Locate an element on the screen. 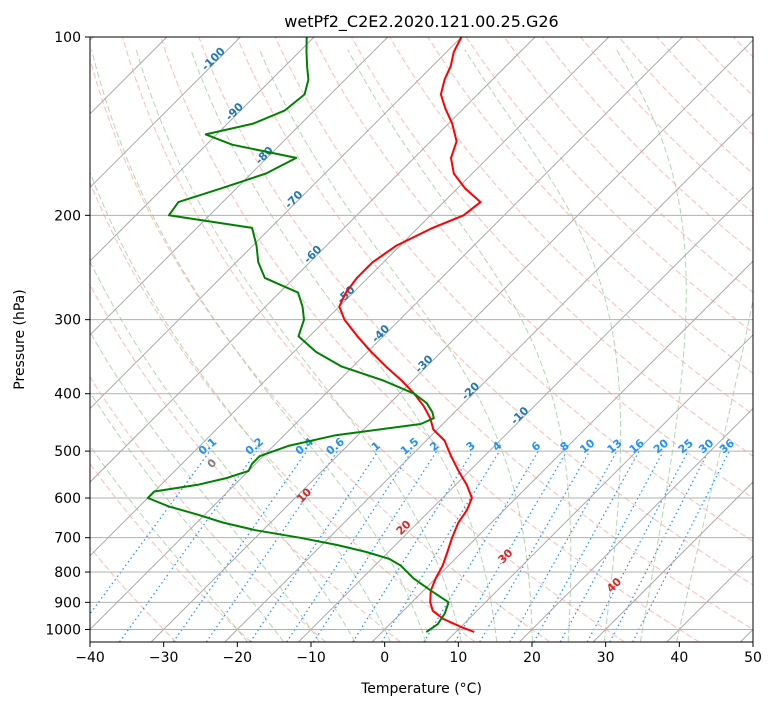 The width and height of the screenshot is (775, 712). x-tick-label: −10 is located at coordinates (311, 658).